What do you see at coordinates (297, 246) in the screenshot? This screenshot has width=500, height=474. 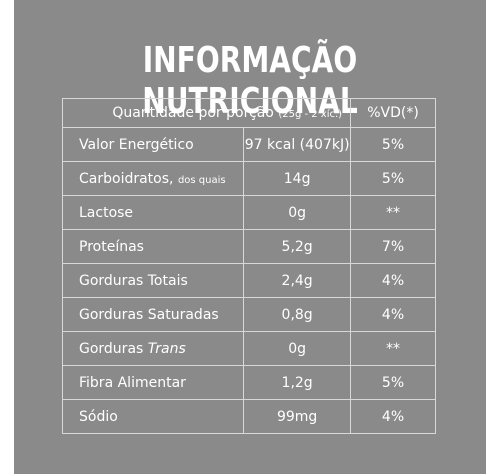 I see `nutrient-amount: 5,2g` at bounding box center [297, 246].